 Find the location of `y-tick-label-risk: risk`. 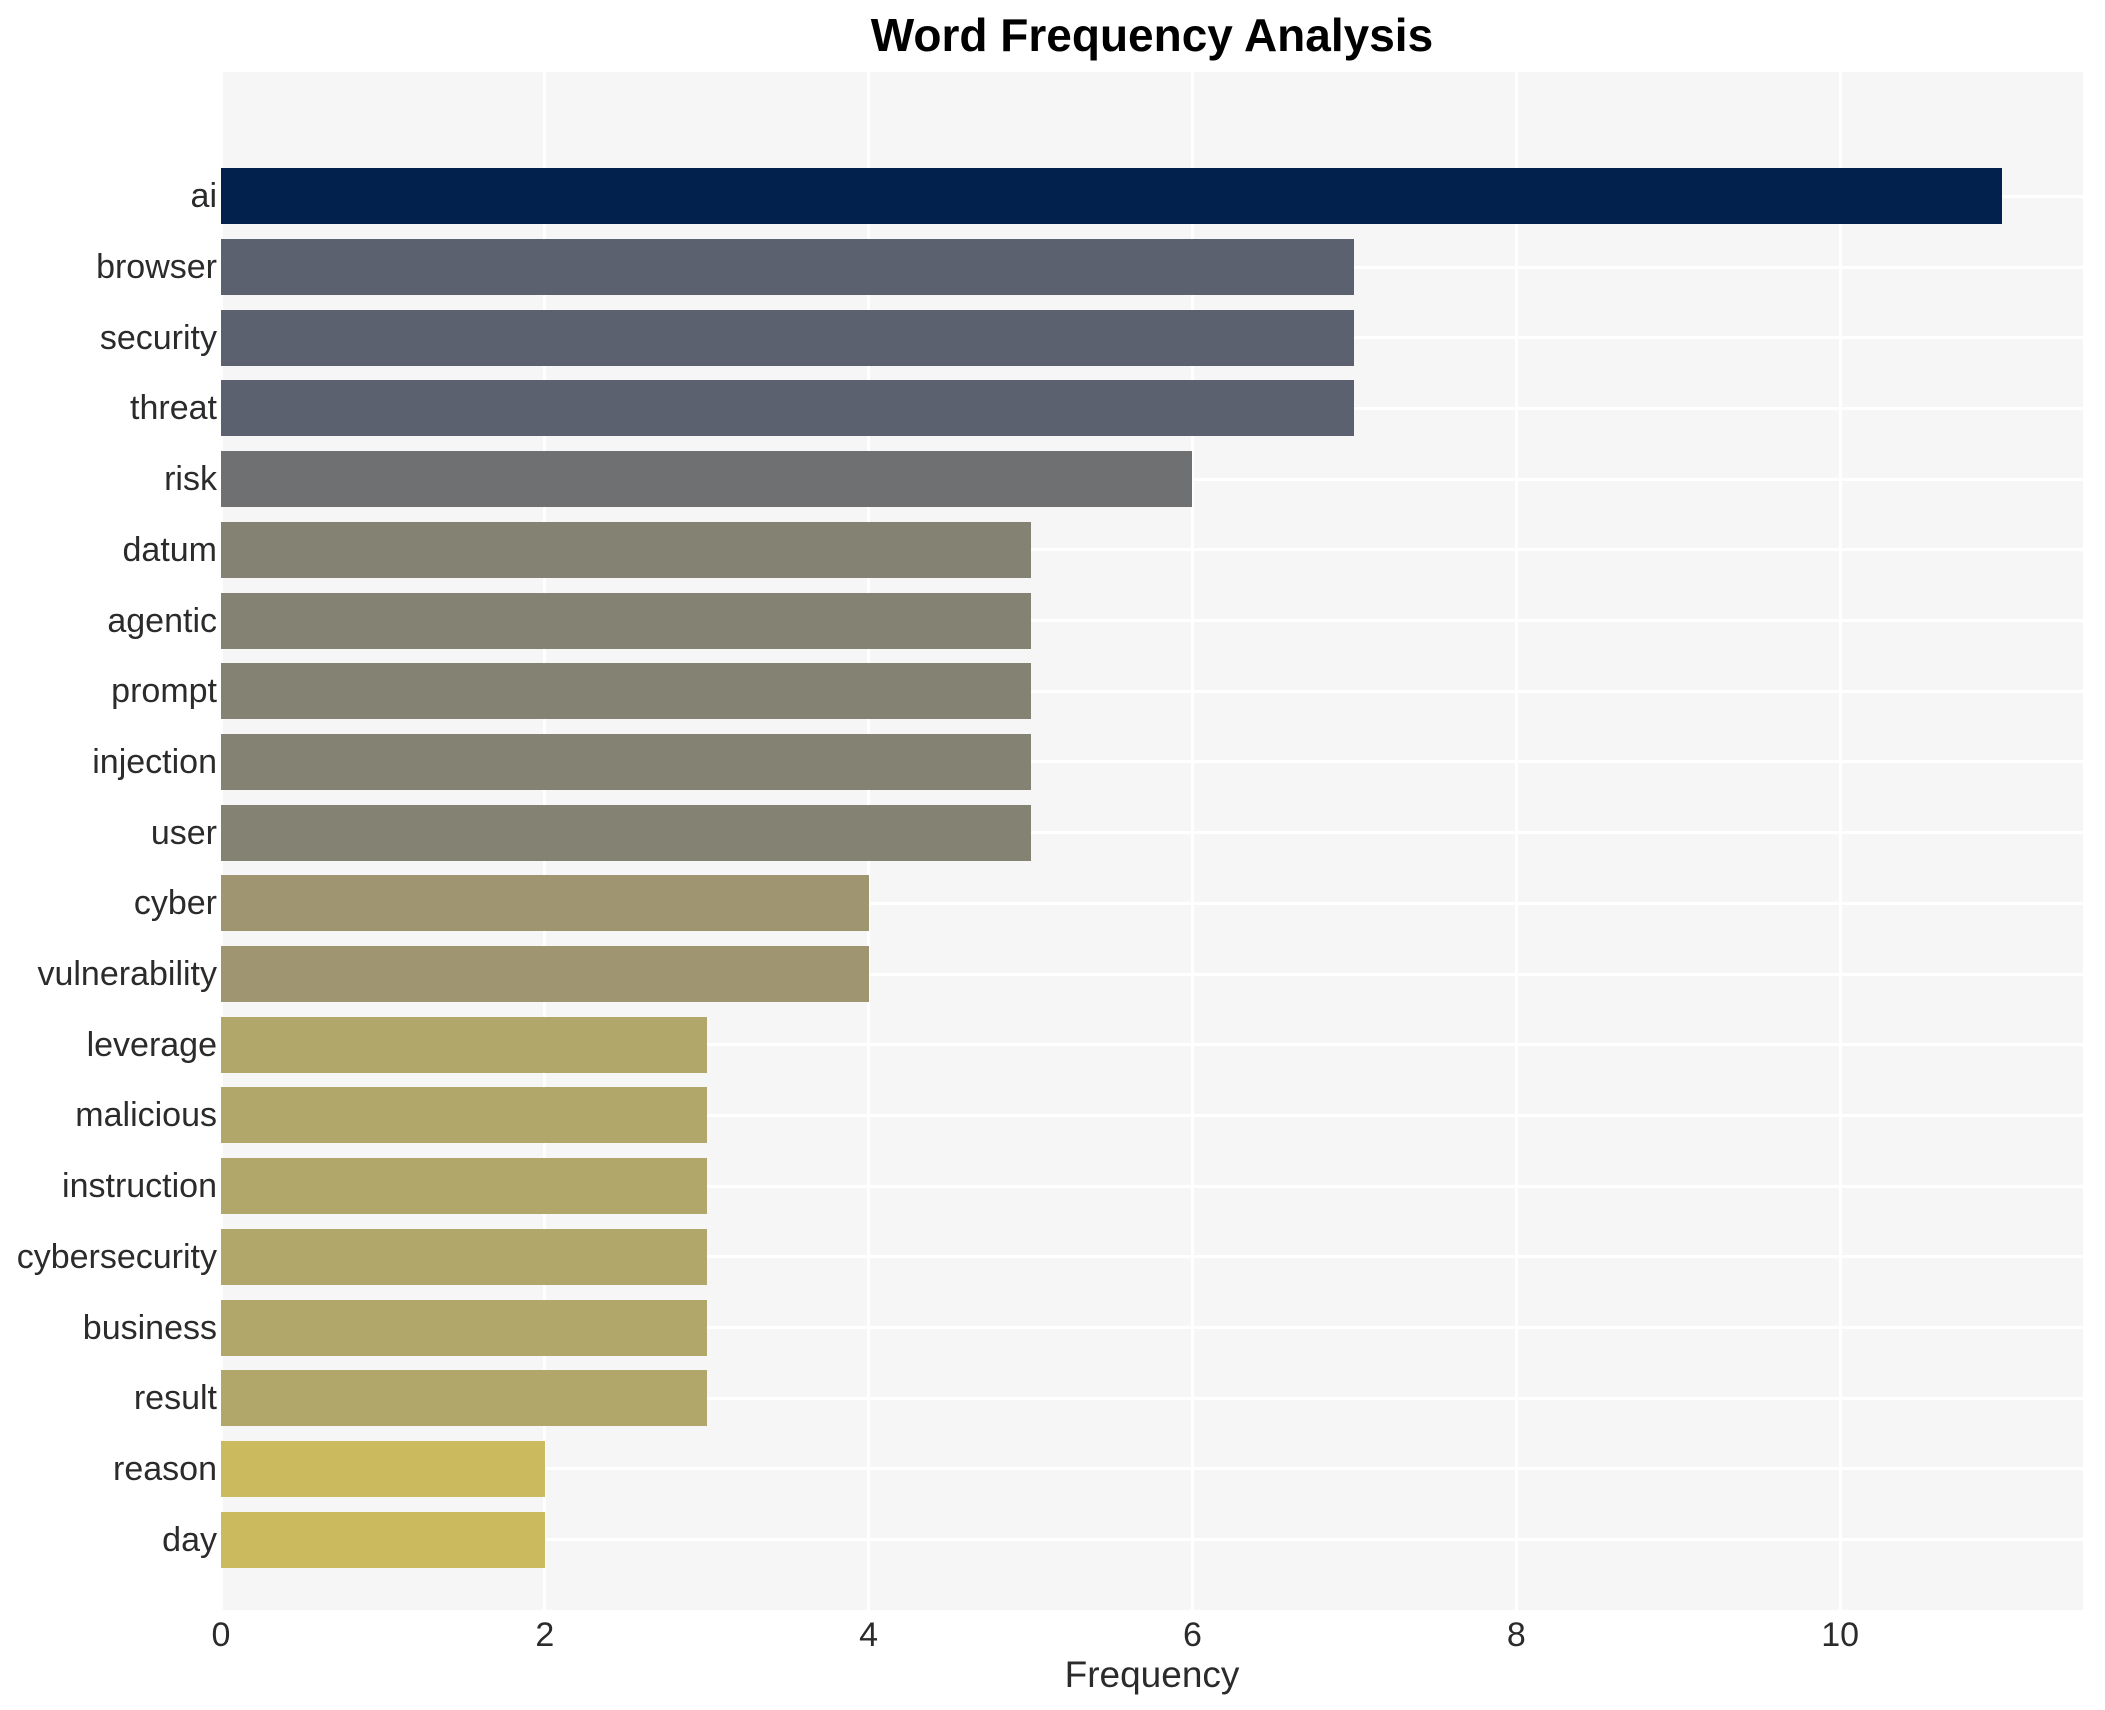

y-tick-label-risk: risk is located at coordinates (190, 479).